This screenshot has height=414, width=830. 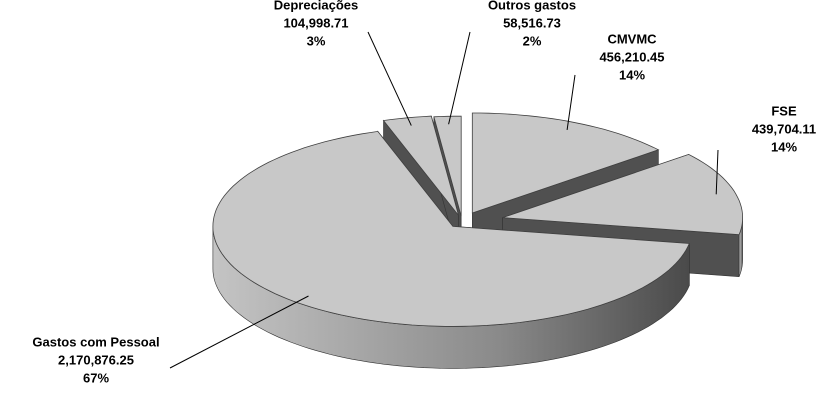 What do you see at coordinates (784, 110) in the screenshot?
I see `data-label-name: FSE` at bounding box center [784, 110].